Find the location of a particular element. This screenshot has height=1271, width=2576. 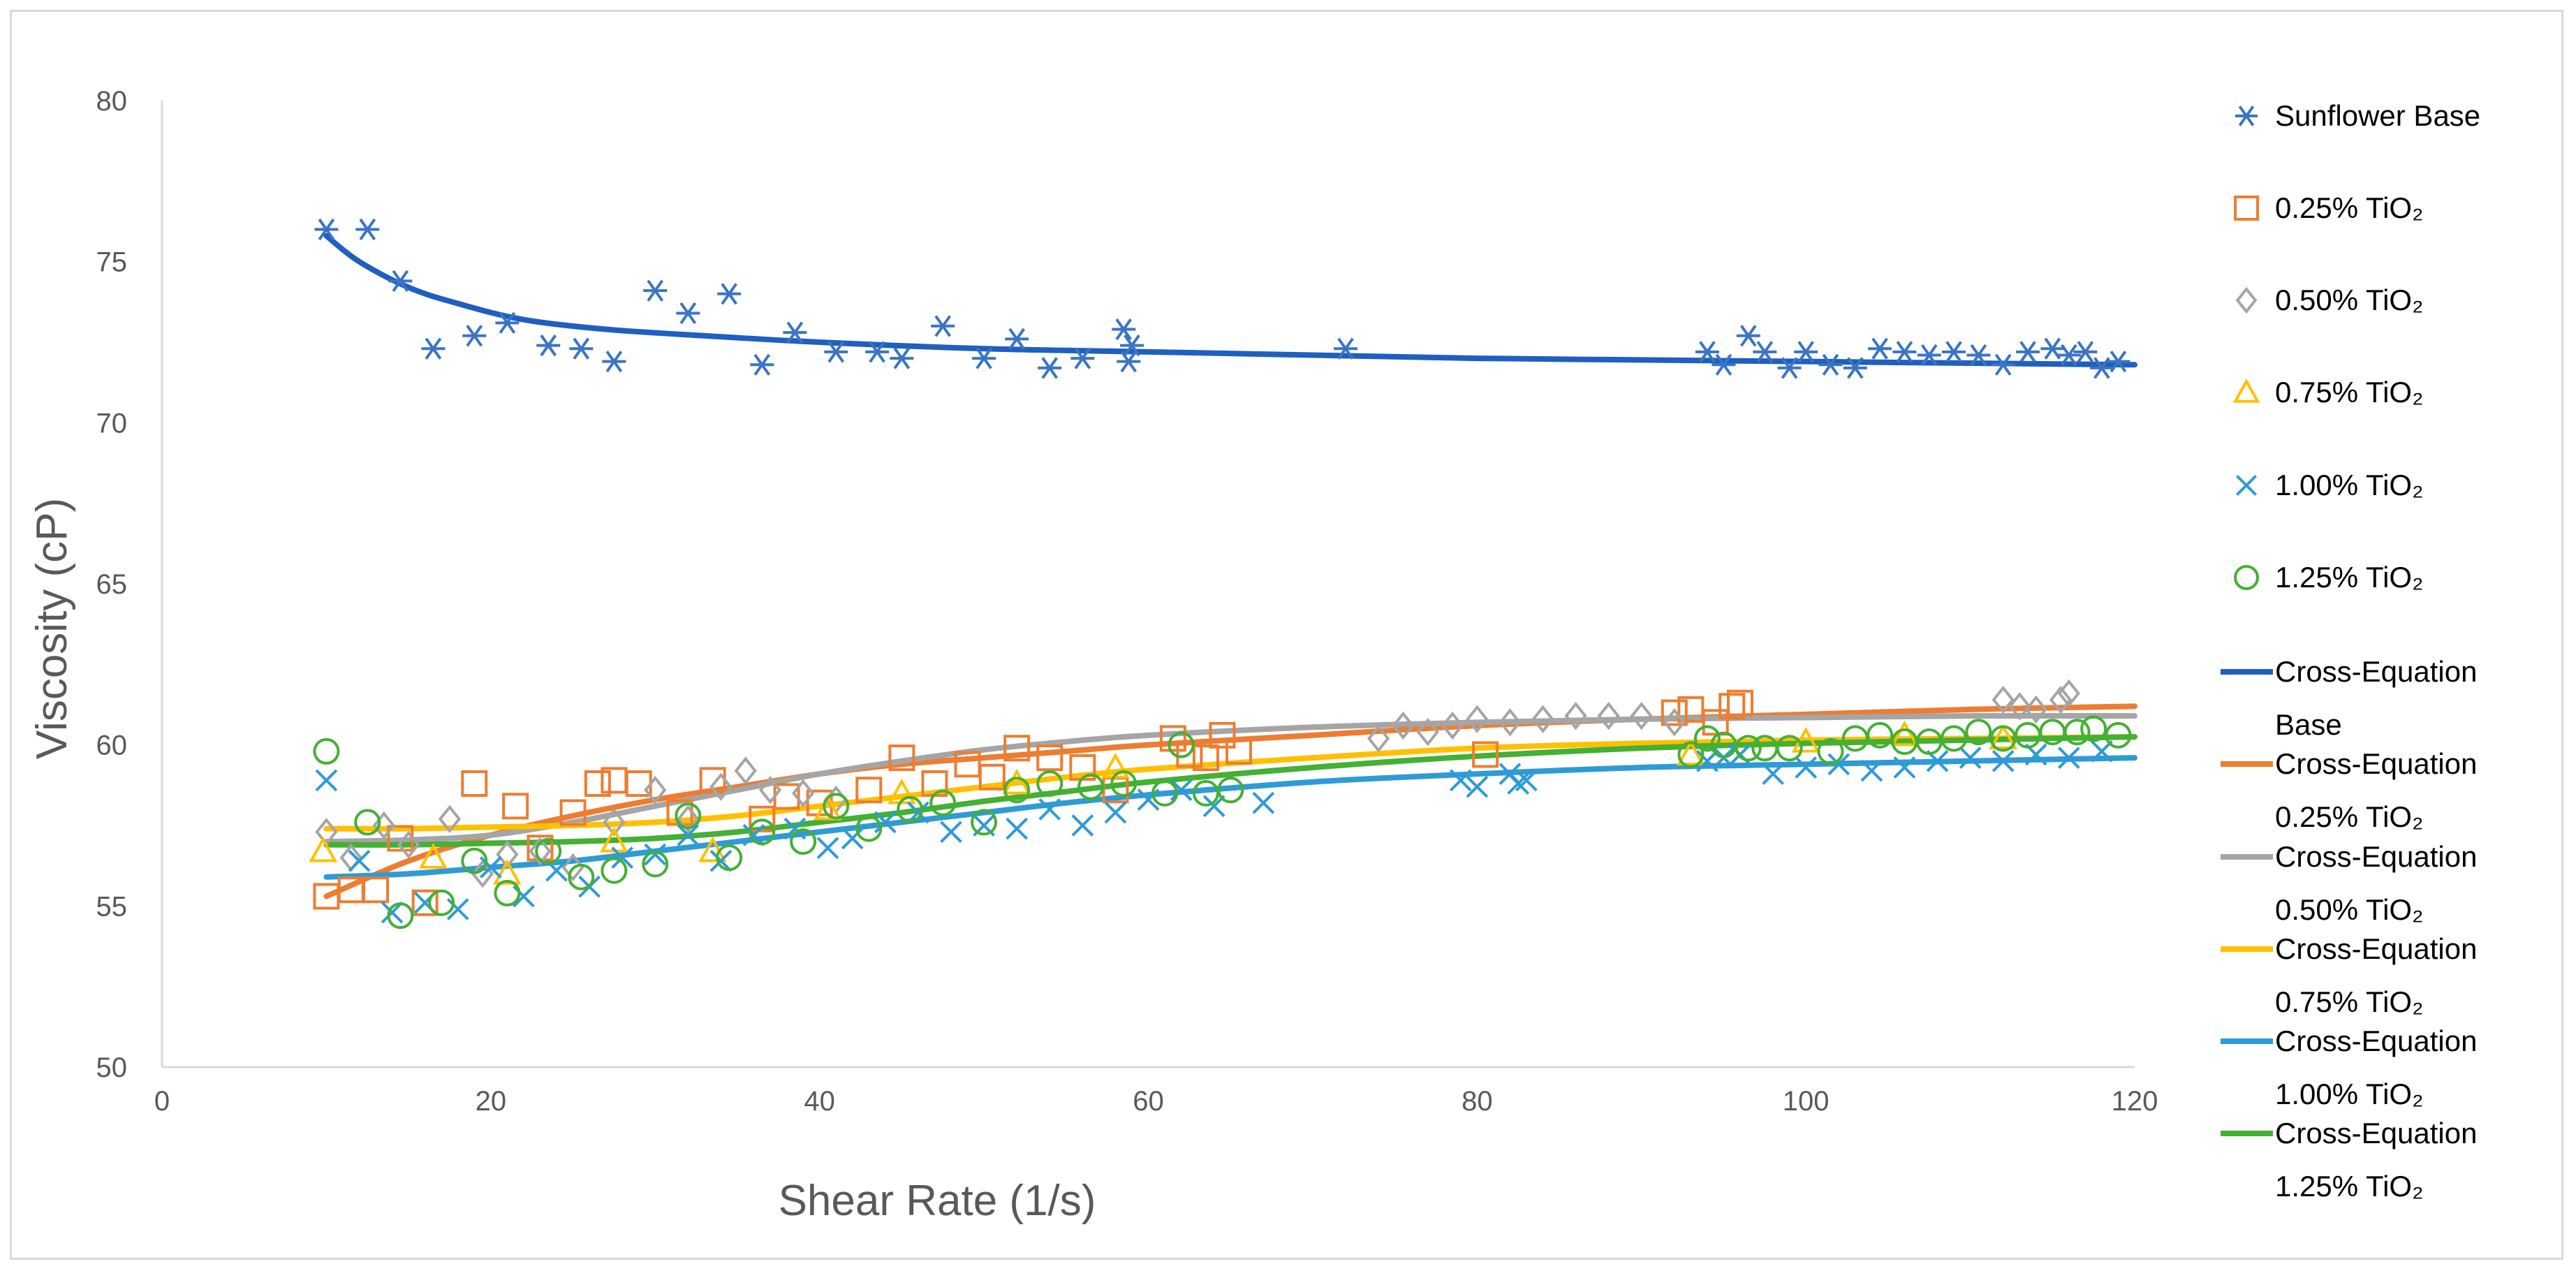

x-tick-label: 40 is located at coordinates (819, 1101).